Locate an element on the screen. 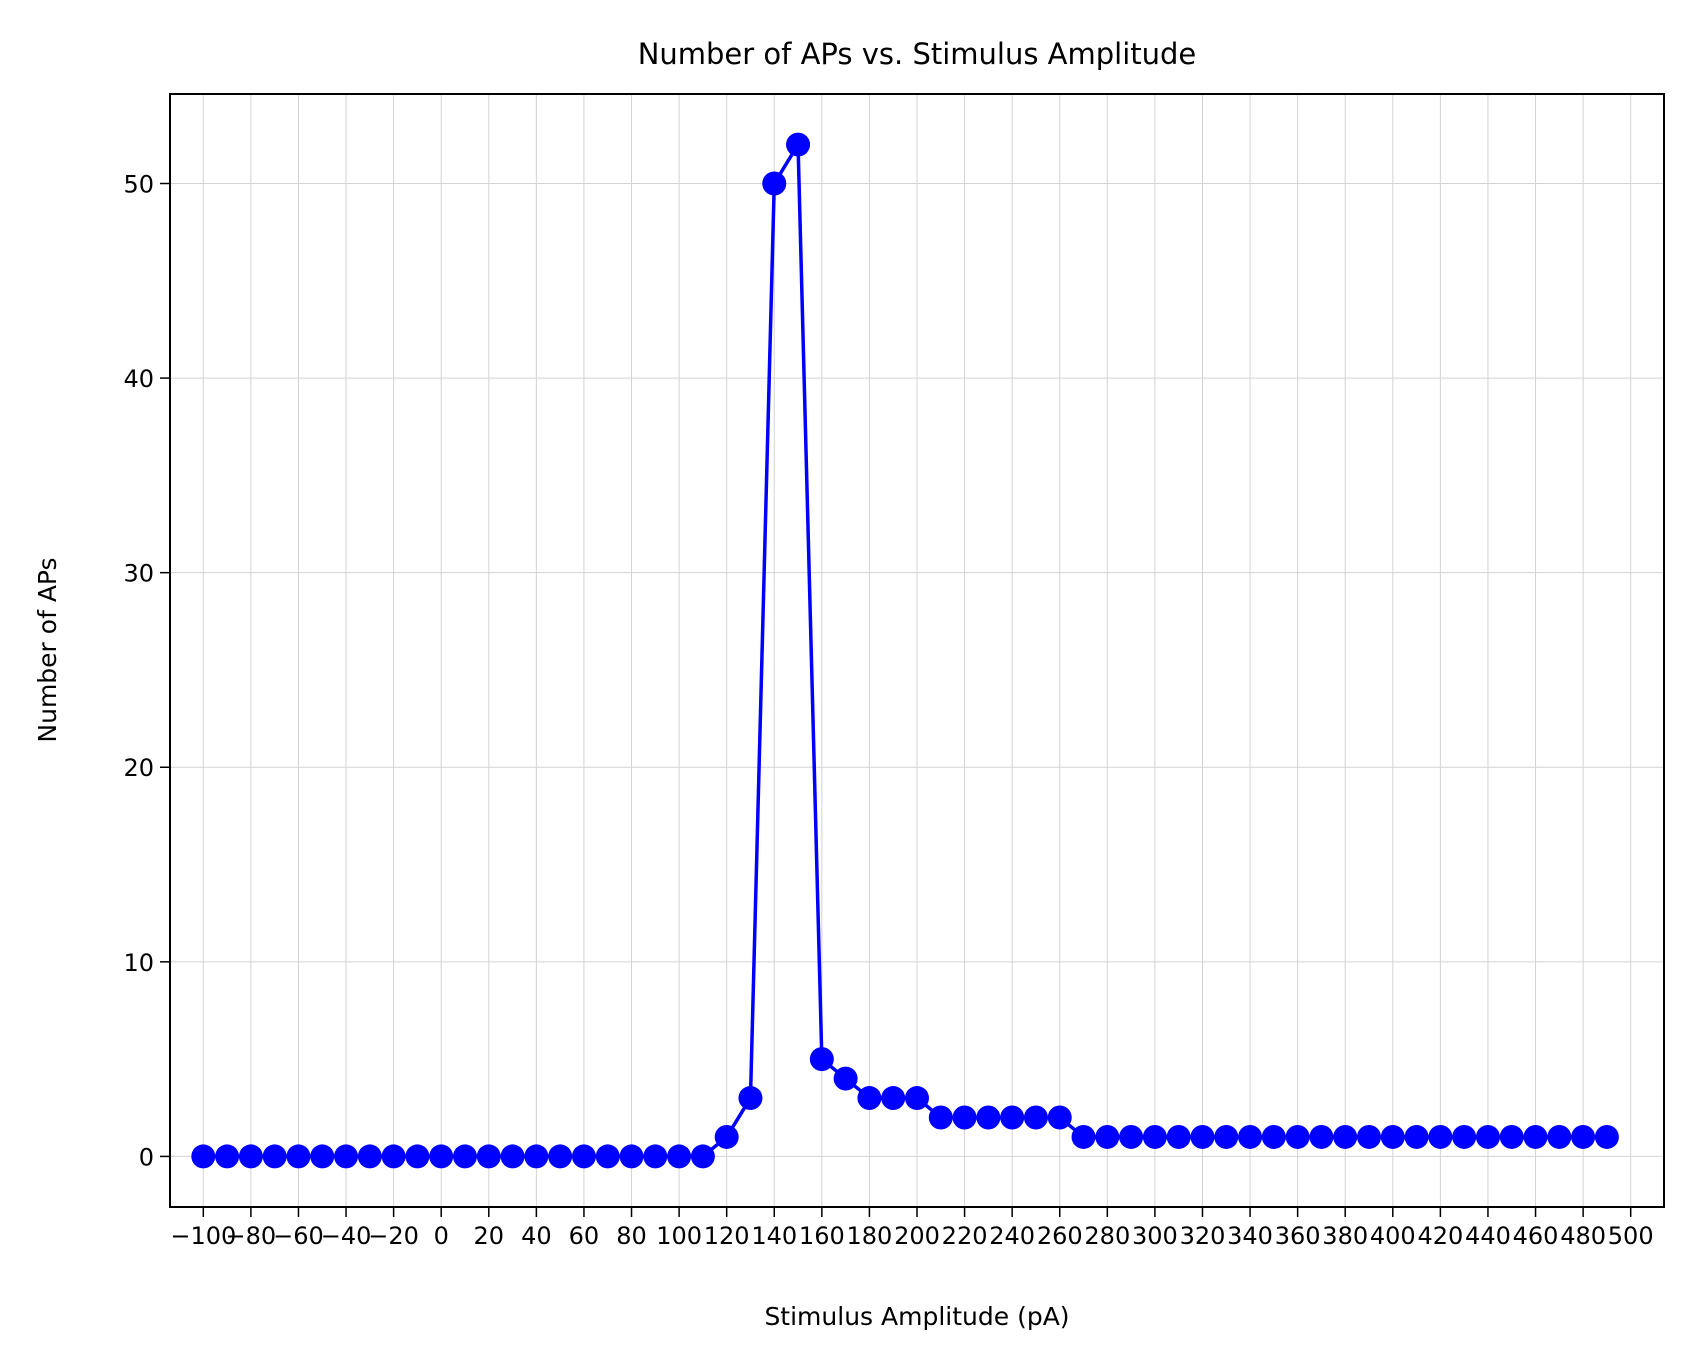 The width and height of the screenshot is (1686, 1357). x-tick-label: 200 is located at coordinates (917, 1236).